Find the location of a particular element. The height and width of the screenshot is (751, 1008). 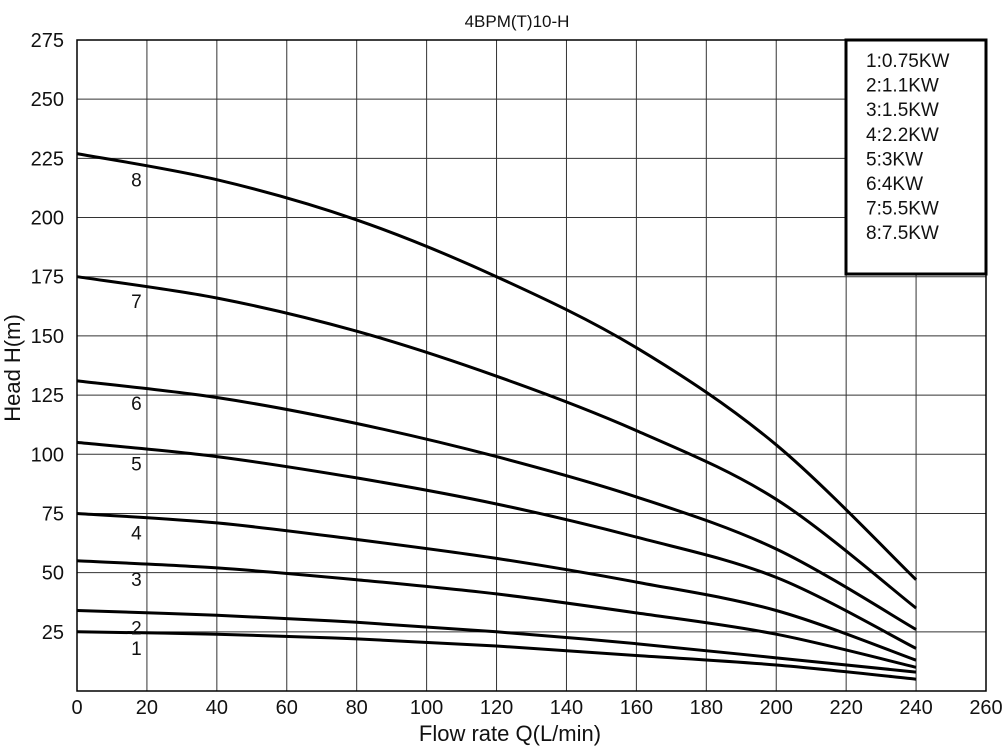

curve-label-7: 7 is located at coordinates (136, 302).